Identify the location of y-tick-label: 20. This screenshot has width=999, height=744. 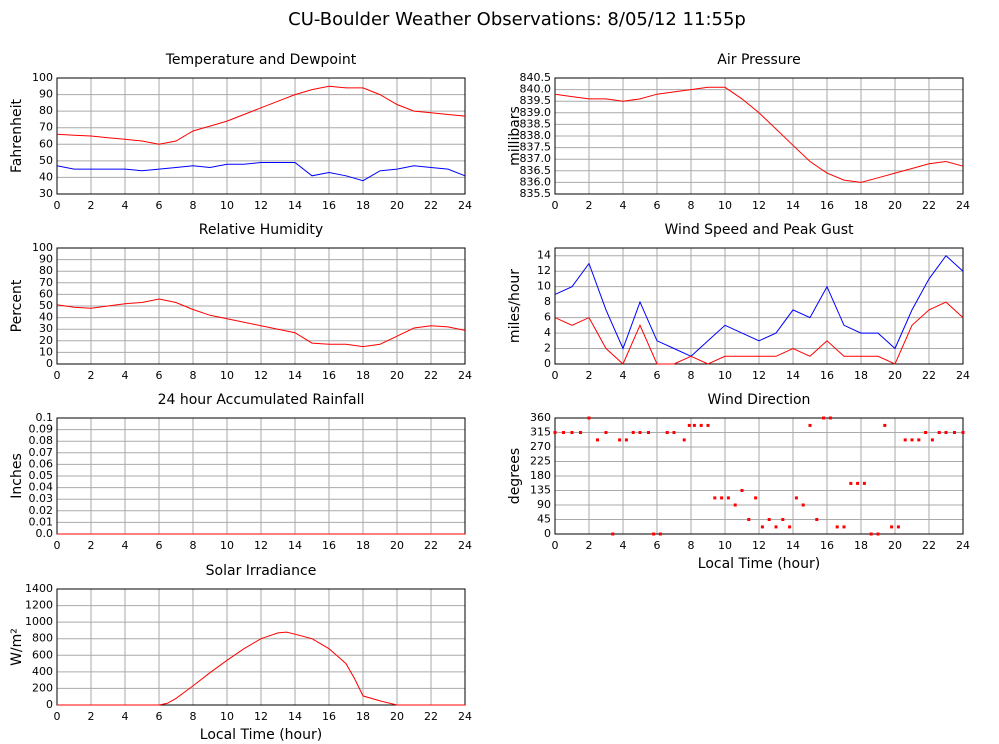
(46, 340).